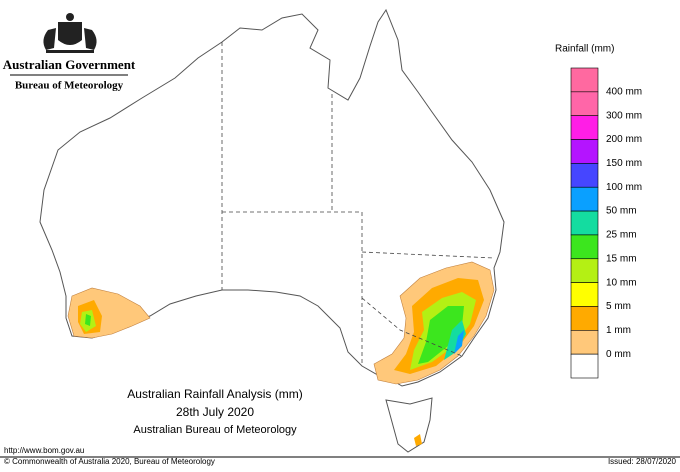 This screenshot has width=680, height=472. What do you see at coordinates (621, 235) in the screenshot?
I see `legend-label: 25 mm` at bounding box center [621, 235].